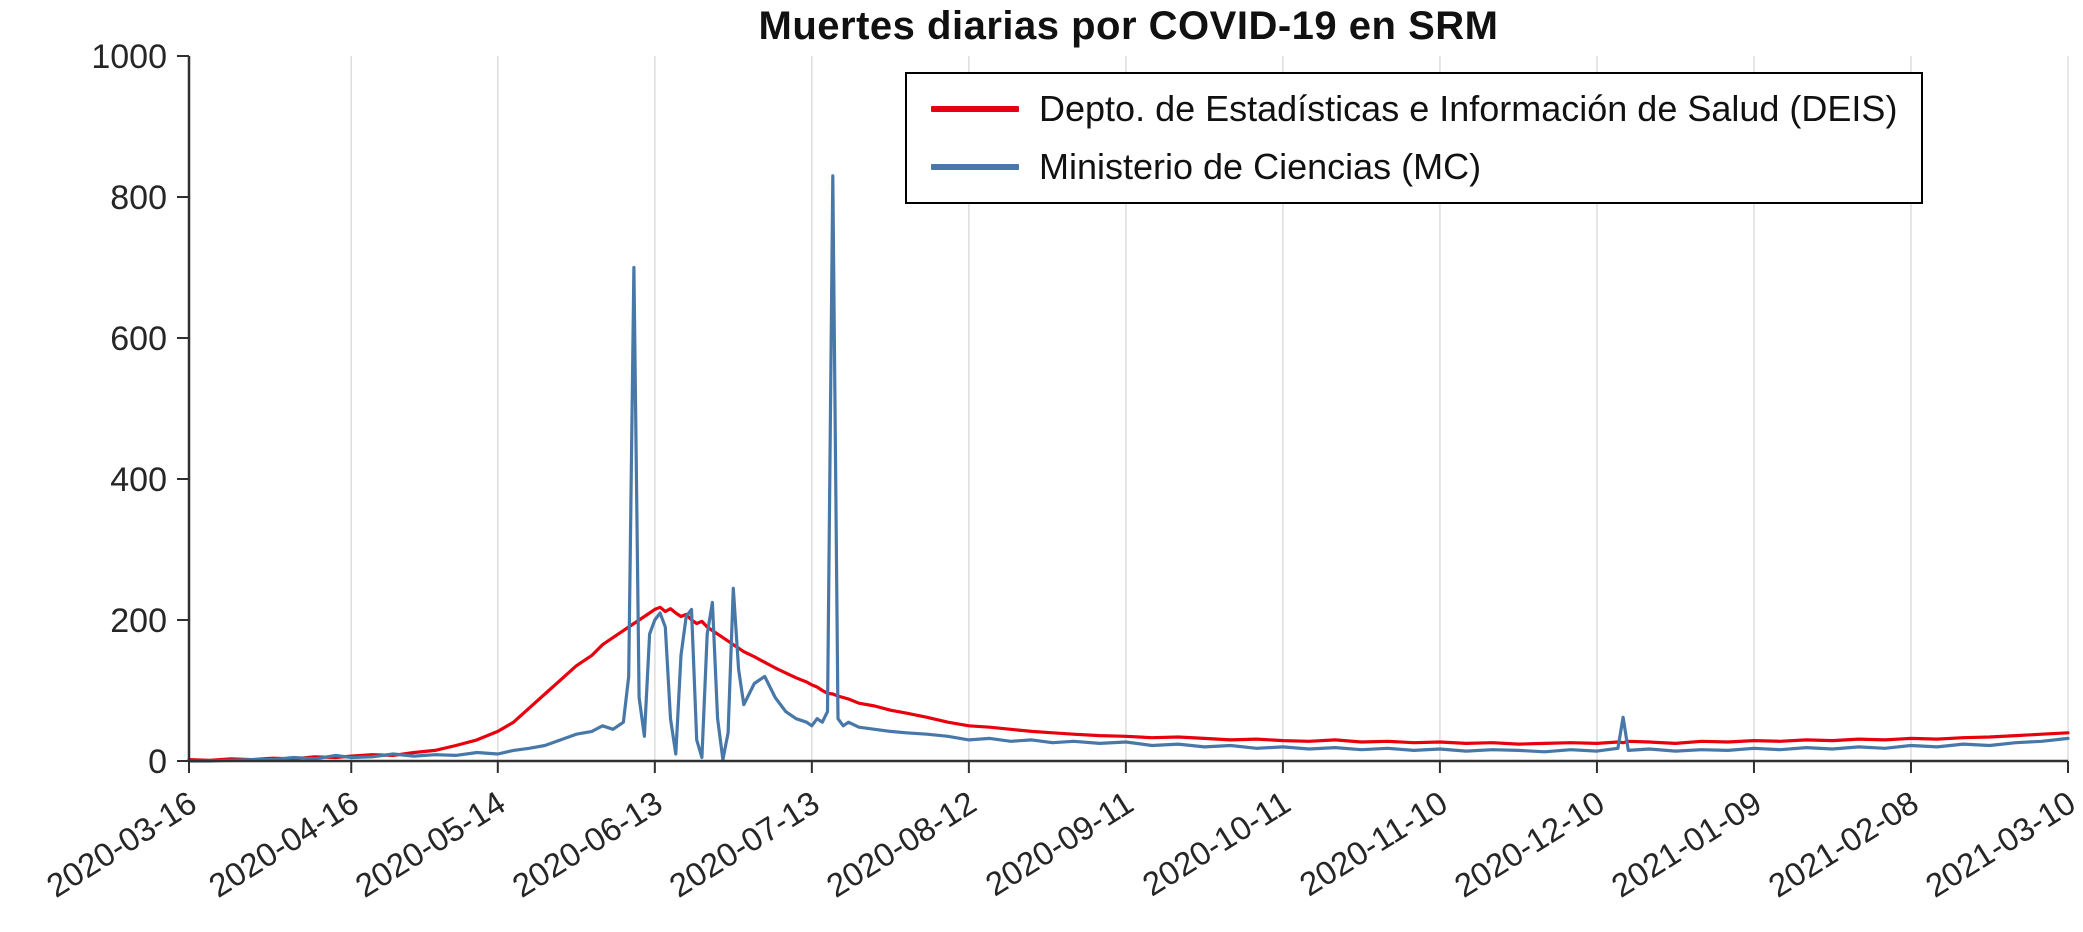  I want to click on x-tick-label: 2021-03-10, so click(2000, 844).